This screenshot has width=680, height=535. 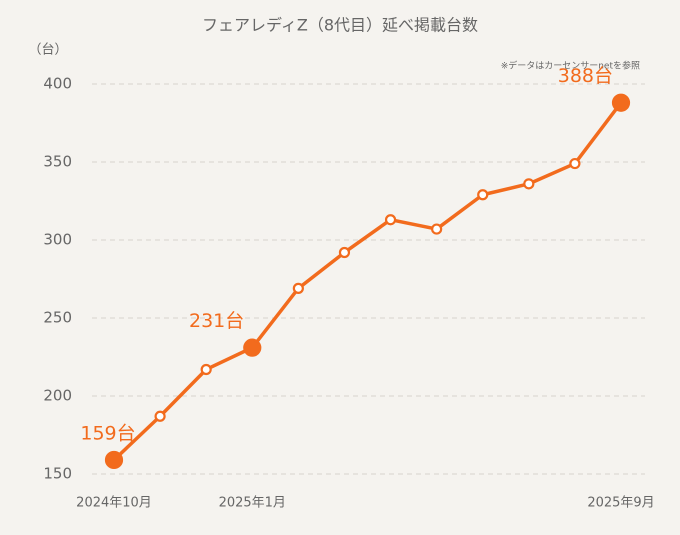 What do you see at coordinates (340, 25) in the screenshot?
I see `chart-title: フェアレディZ（8代目）延べ掲載台数` at bounding box center [340, 25].